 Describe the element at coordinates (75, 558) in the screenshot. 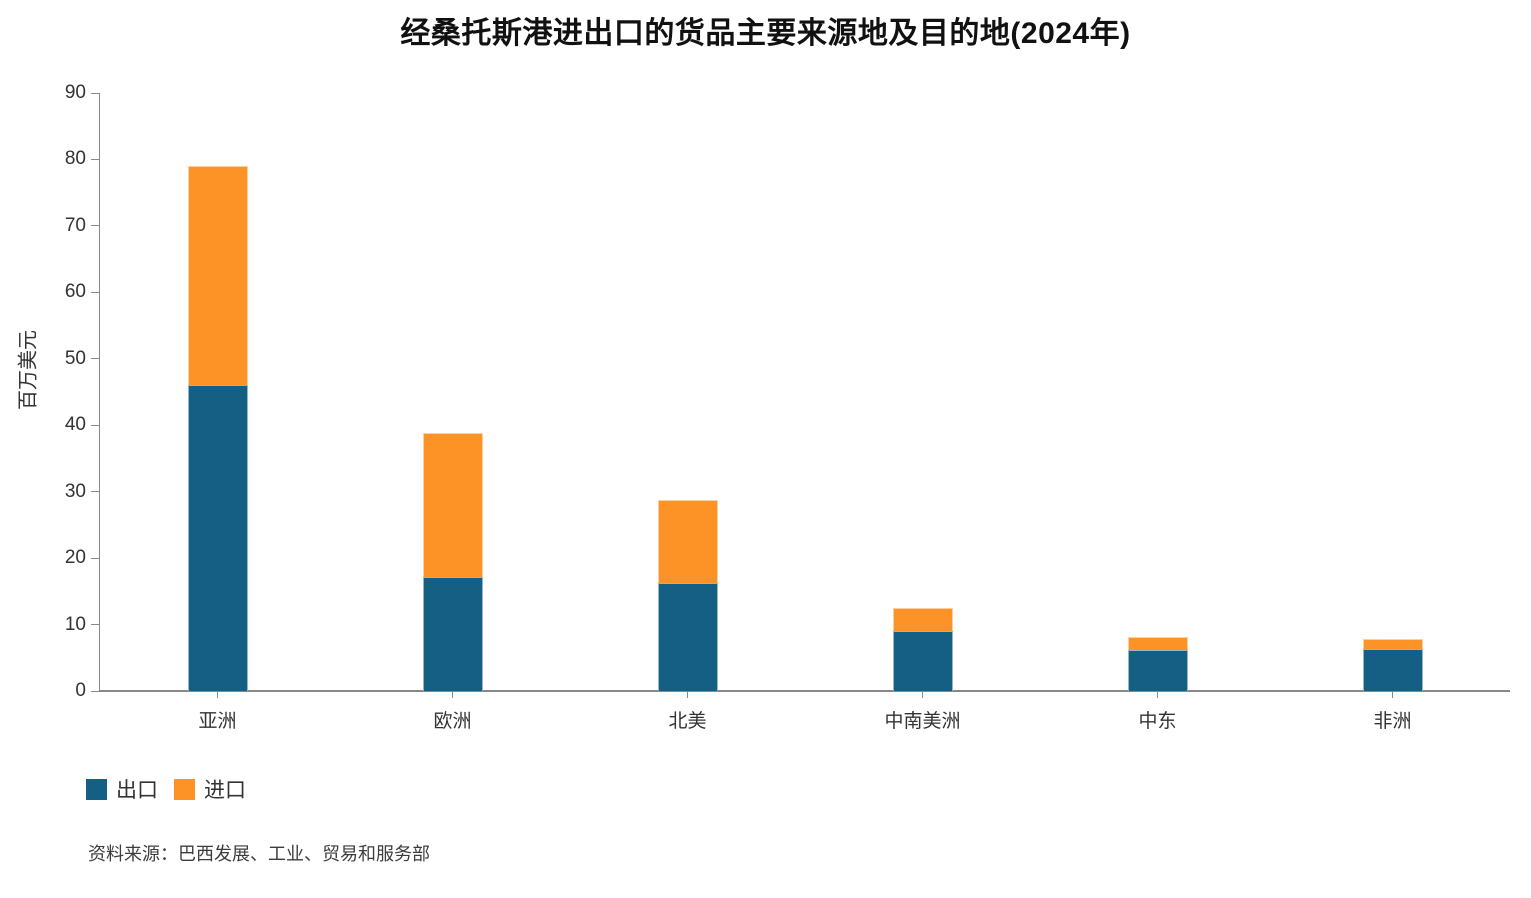

I see `y-tick-label-20: 20` at that location.